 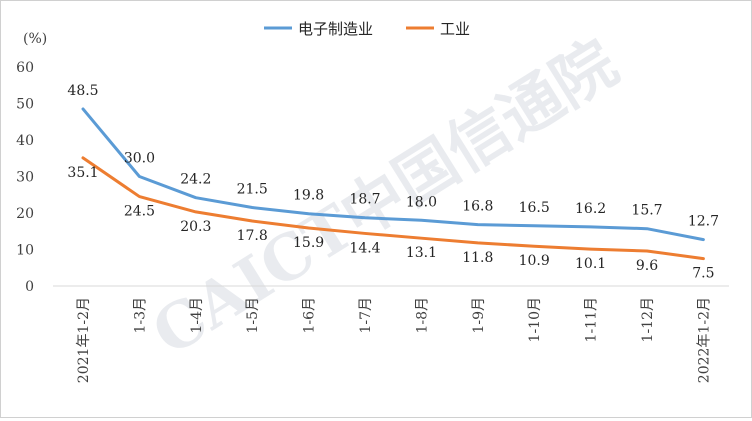 I want to click on data-label: 13.1, so click(x=421, y=253).